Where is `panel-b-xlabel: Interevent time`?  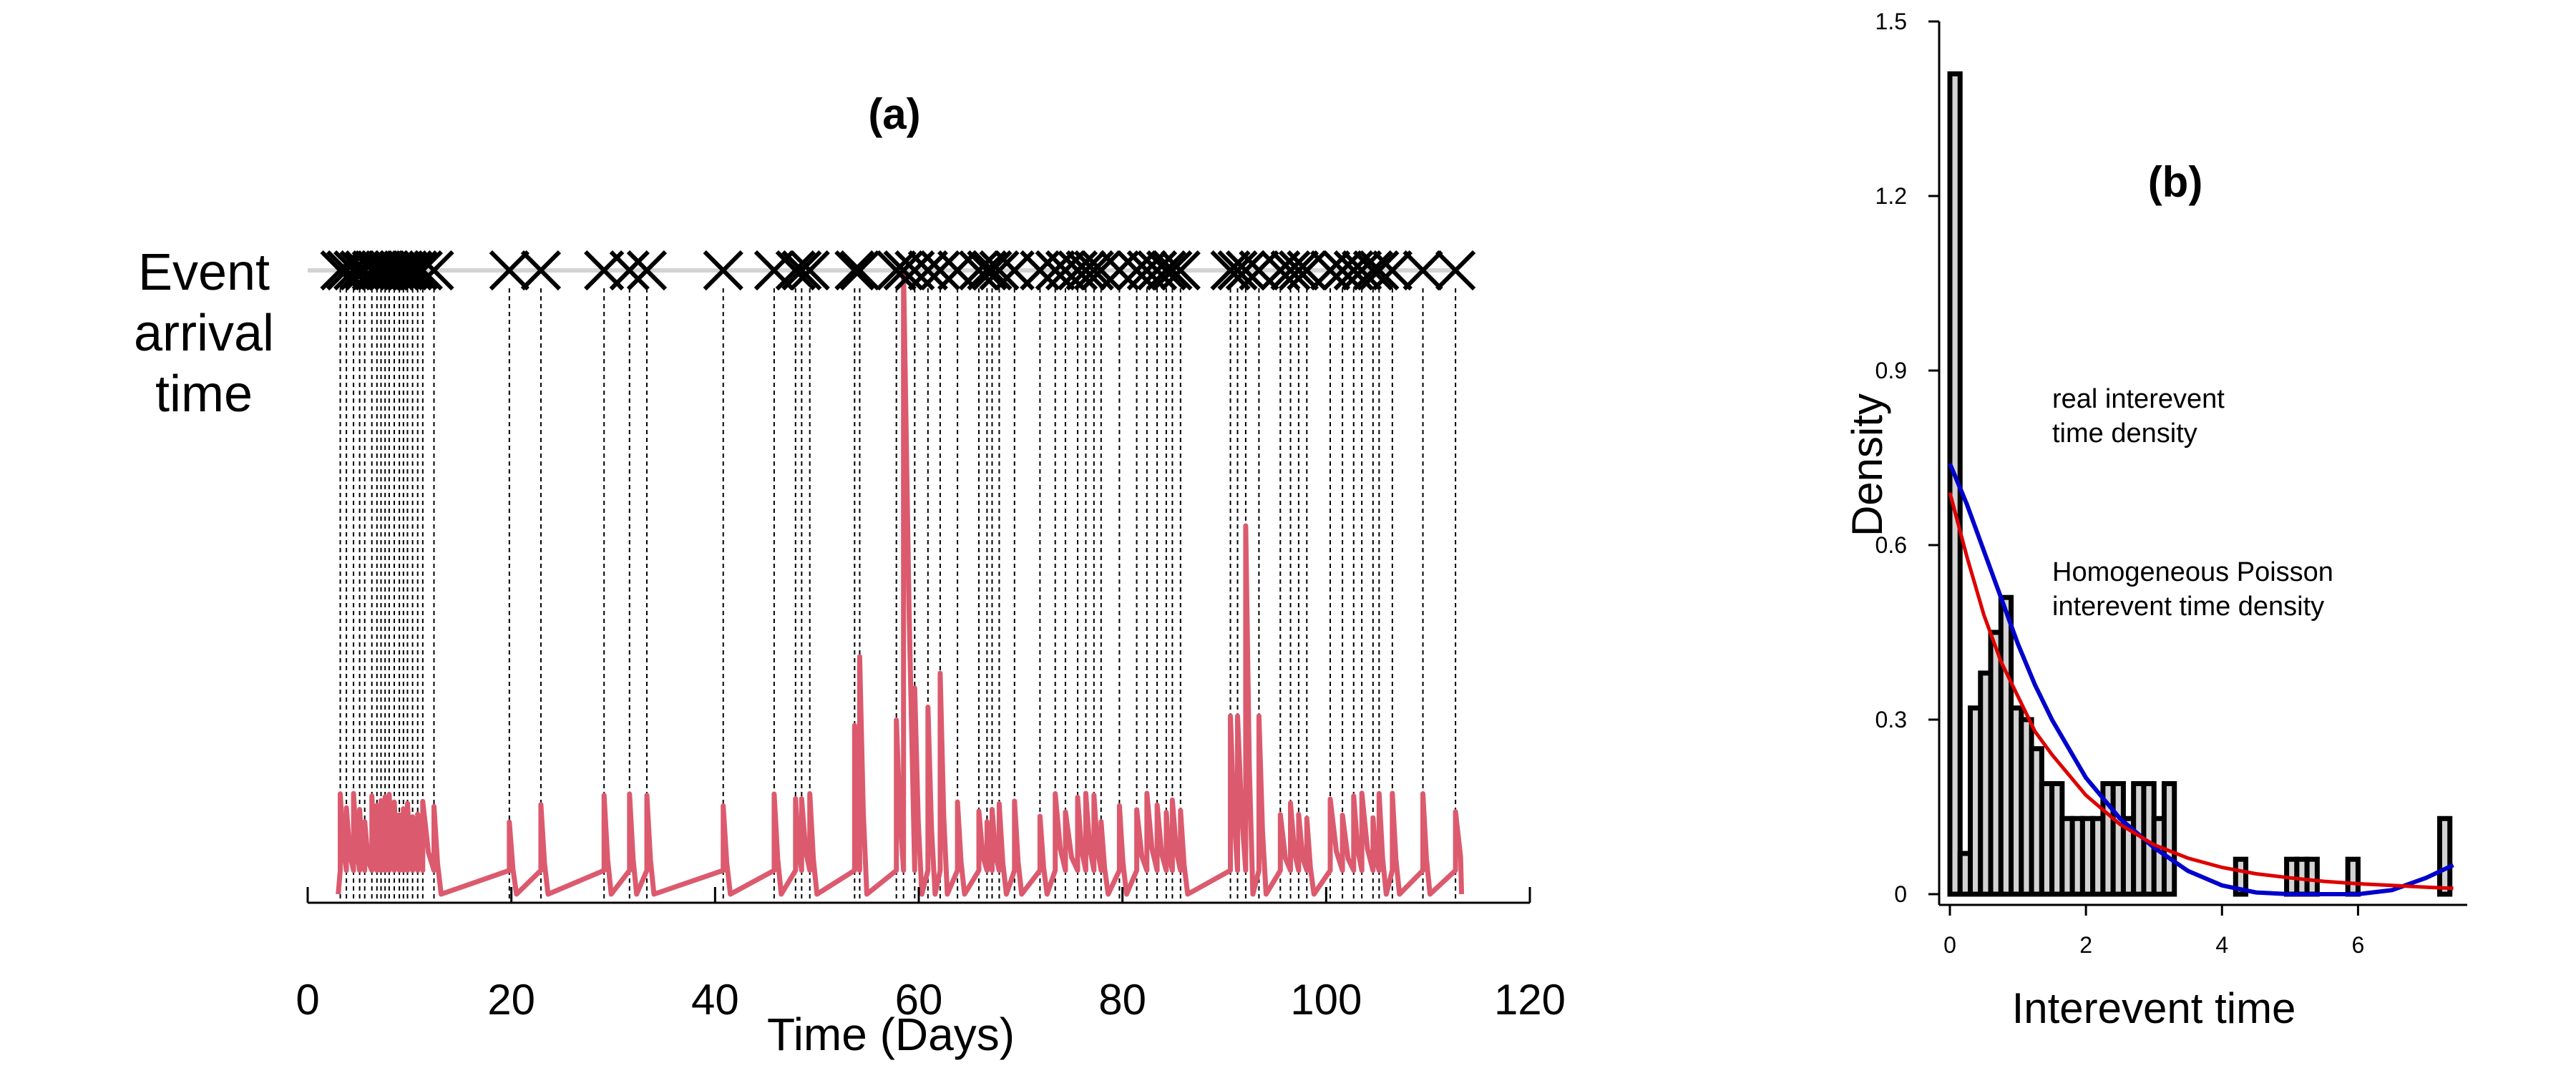 panel-b-xlabel: Interevent time is located at coordinates (2154, 1008).